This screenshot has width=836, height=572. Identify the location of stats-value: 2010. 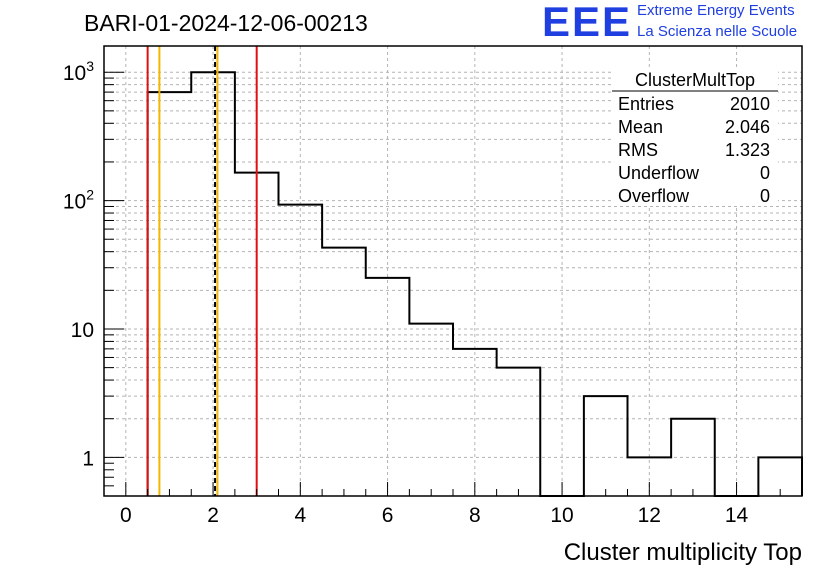
(750, 104).